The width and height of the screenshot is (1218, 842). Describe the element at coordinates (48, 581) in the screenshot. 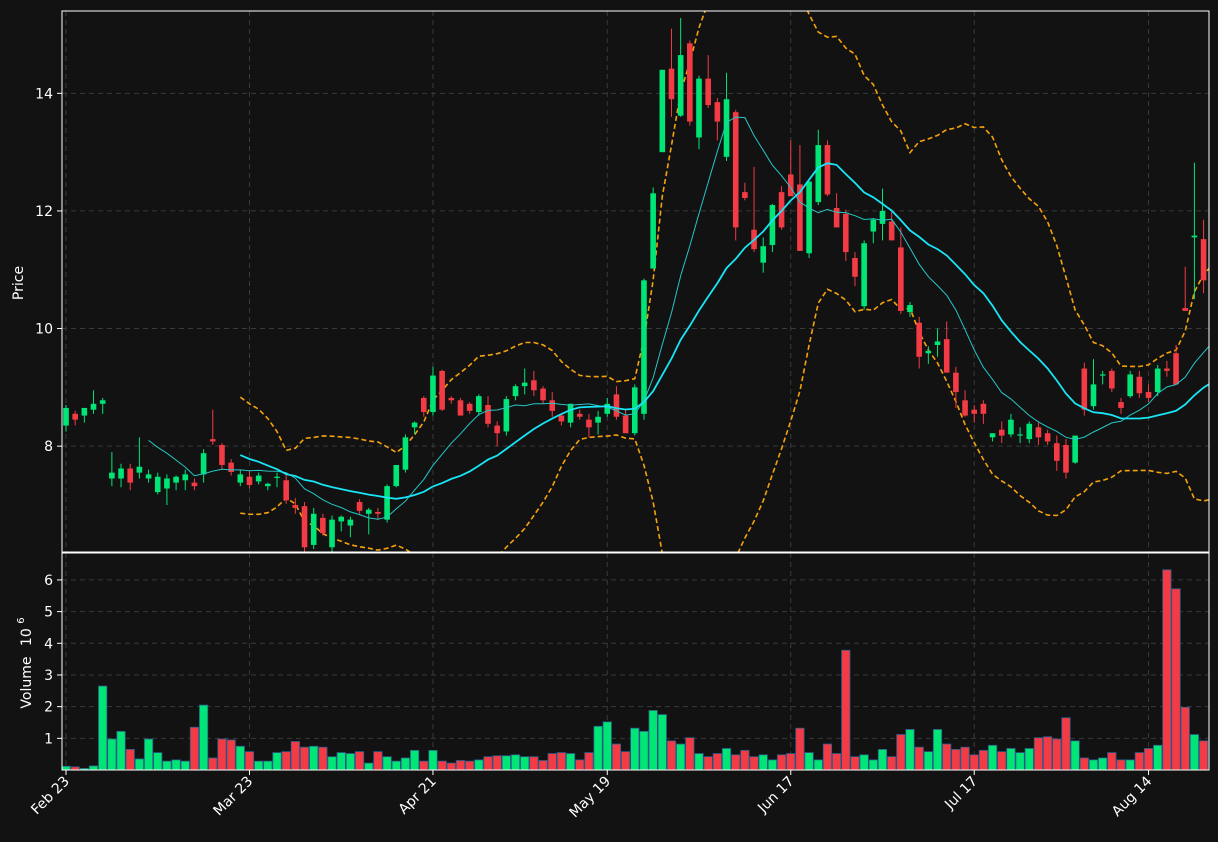

I see `volume-tick-label: 6` at that location.